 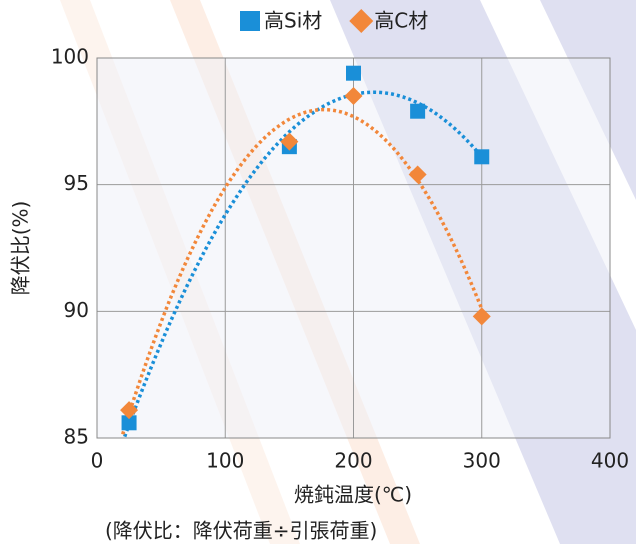 What do you see at coordinates (76, 183) in the screenshot?
I see `y-tick-label: 95` at bounding box center [76, 183].